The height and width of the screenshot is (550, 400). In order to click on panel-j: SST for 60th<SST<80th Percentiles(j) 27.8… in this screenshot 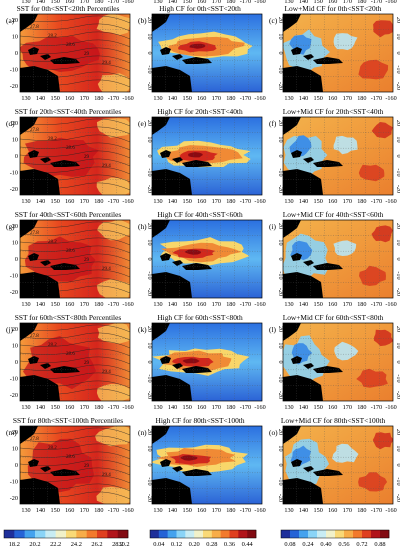, I will do `click(70, 362)`.